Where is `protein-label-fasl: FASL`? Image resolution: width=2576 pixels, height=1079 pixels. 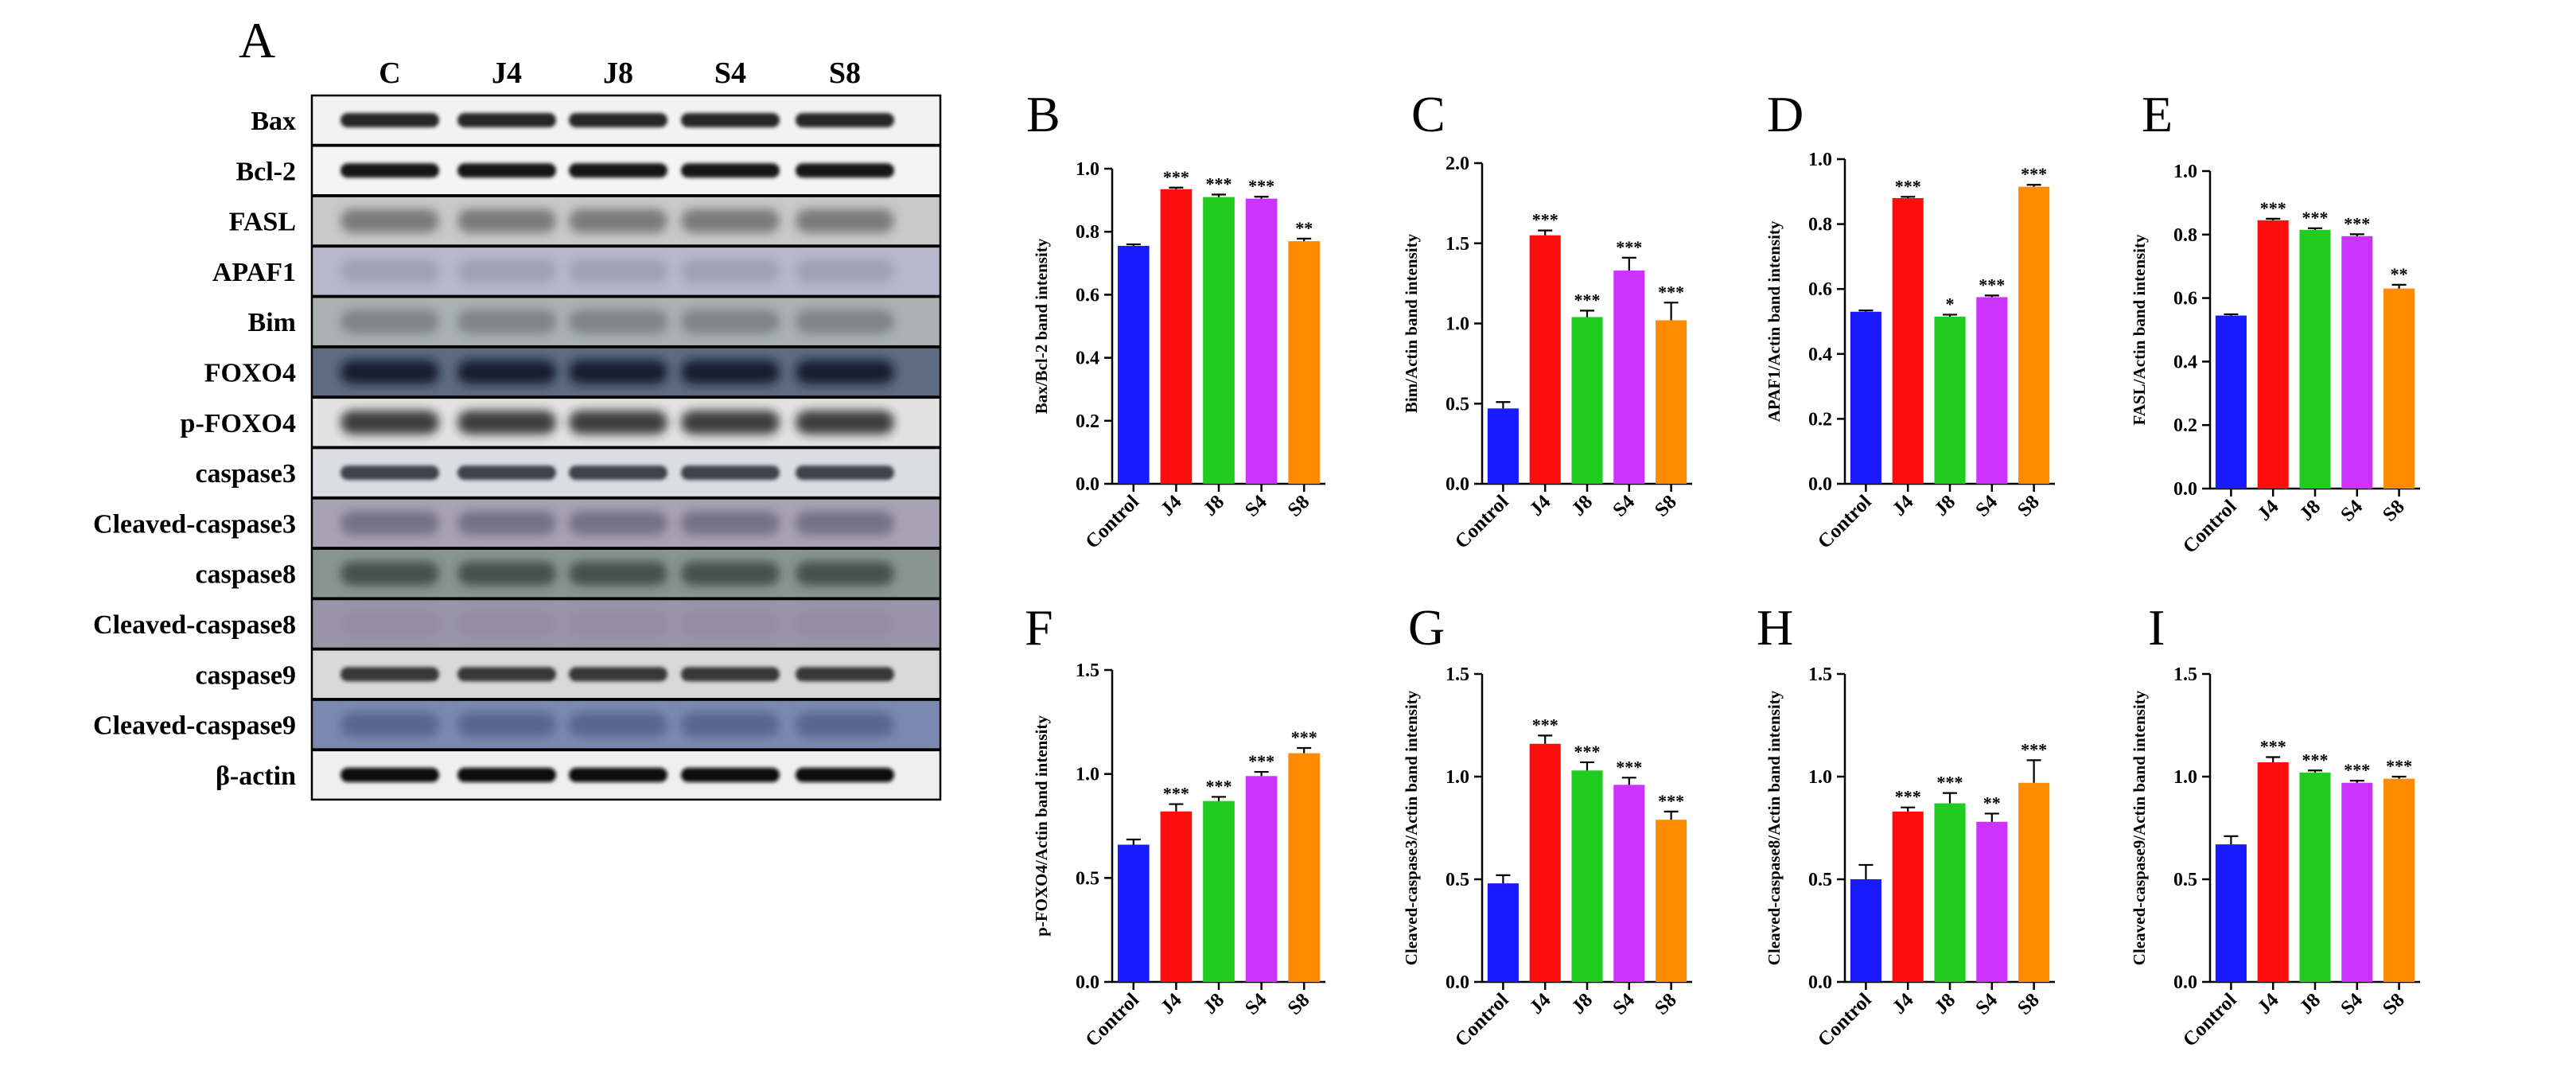 protein-label-fasl: FASL is located at coordinates (263, 223).